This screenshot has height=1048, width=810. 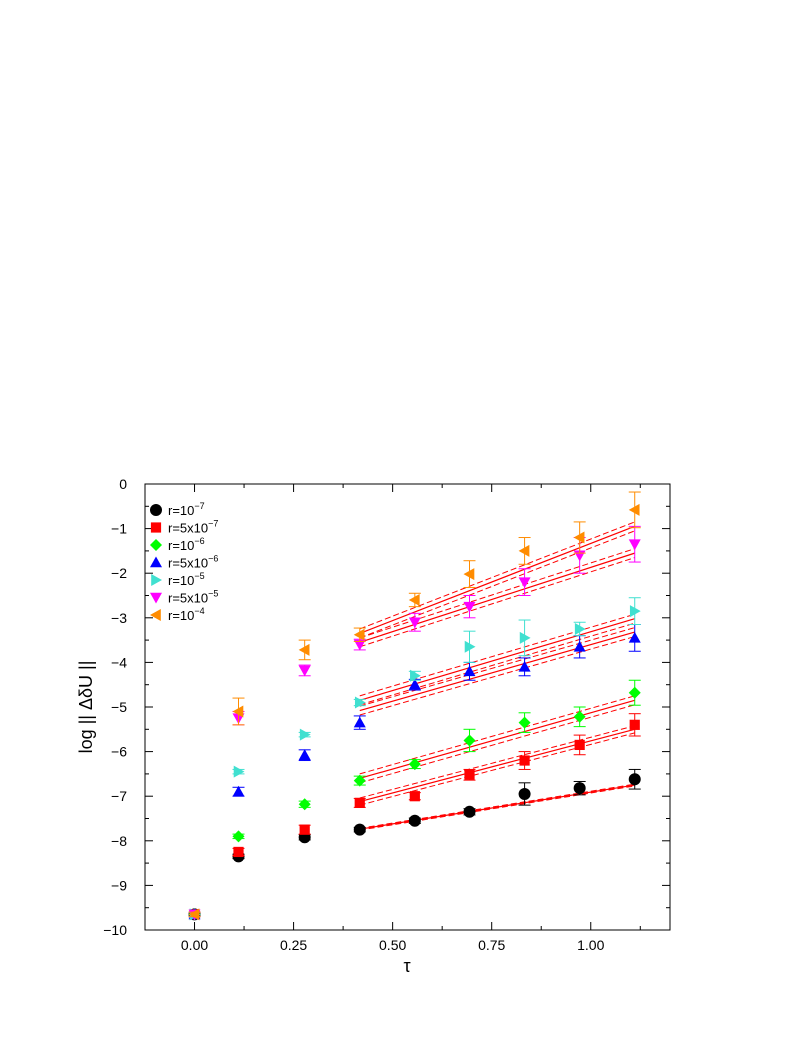 I want to click on x-tick-label: 0.00, so click(x=194, y=945).